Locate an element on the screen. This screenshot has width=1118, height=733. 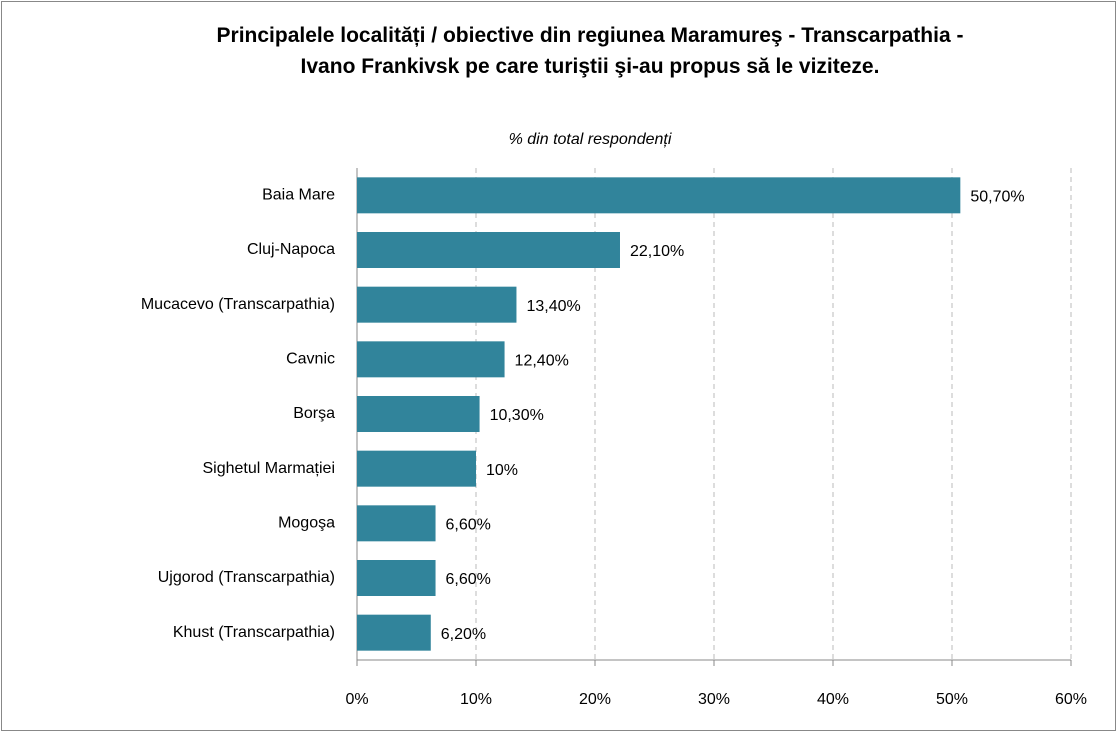
value-label: 22,10% is located at coordinates (657, 251).